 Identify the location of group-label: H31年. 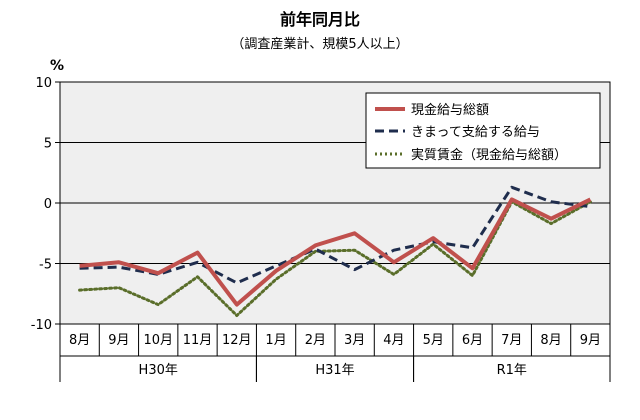
(334, 370).